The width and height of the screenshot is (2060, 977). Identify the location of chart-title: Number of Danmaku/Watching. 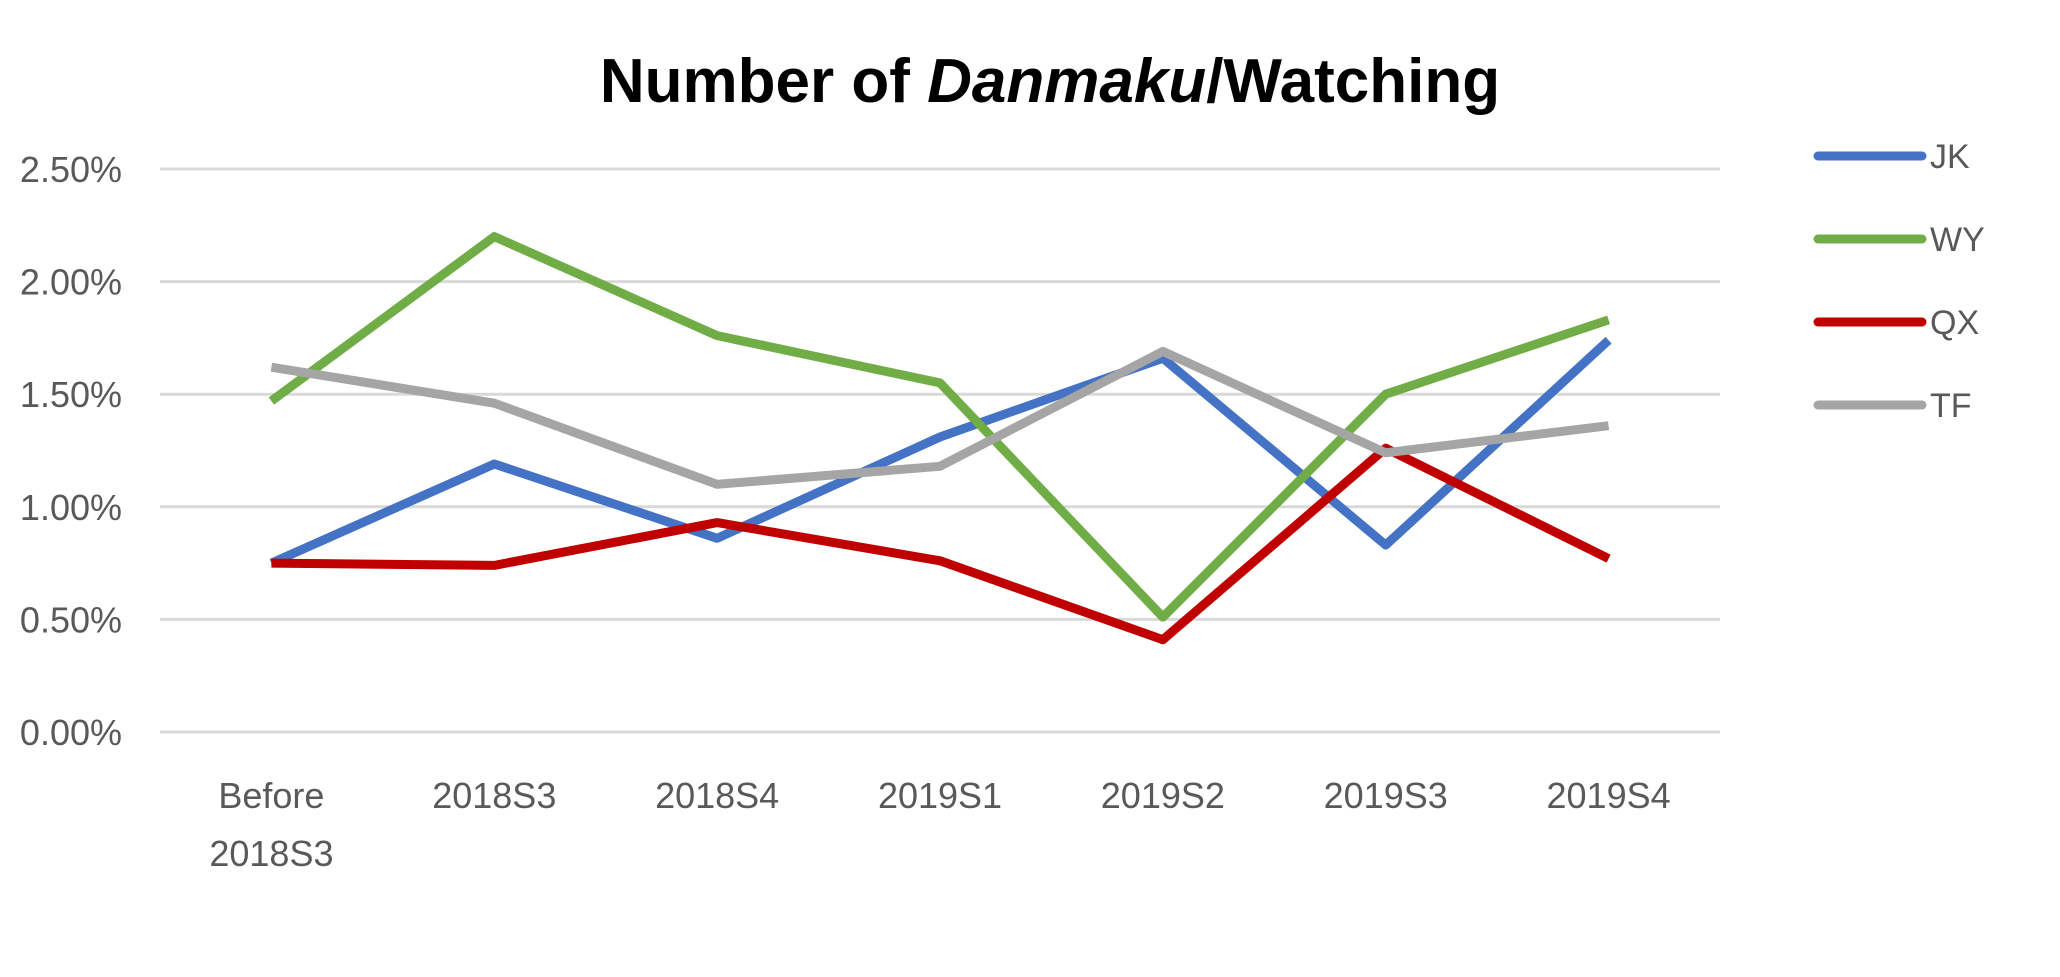
(1050, 81).